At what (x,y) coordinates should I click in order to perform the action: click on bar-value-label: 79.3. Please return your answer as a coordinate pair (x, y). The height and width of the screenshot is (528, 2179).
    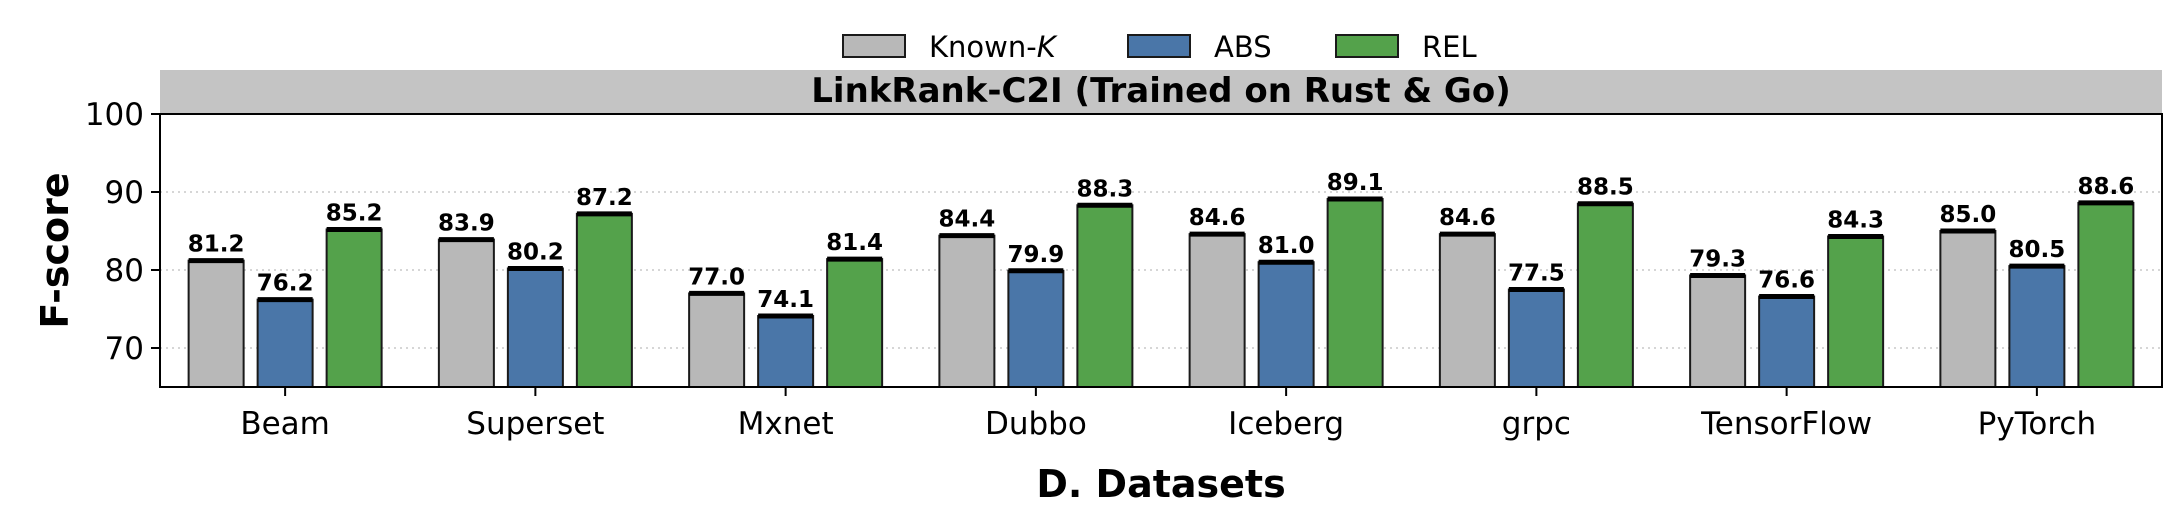
    Looking at the image, I should click on (1717, 259).